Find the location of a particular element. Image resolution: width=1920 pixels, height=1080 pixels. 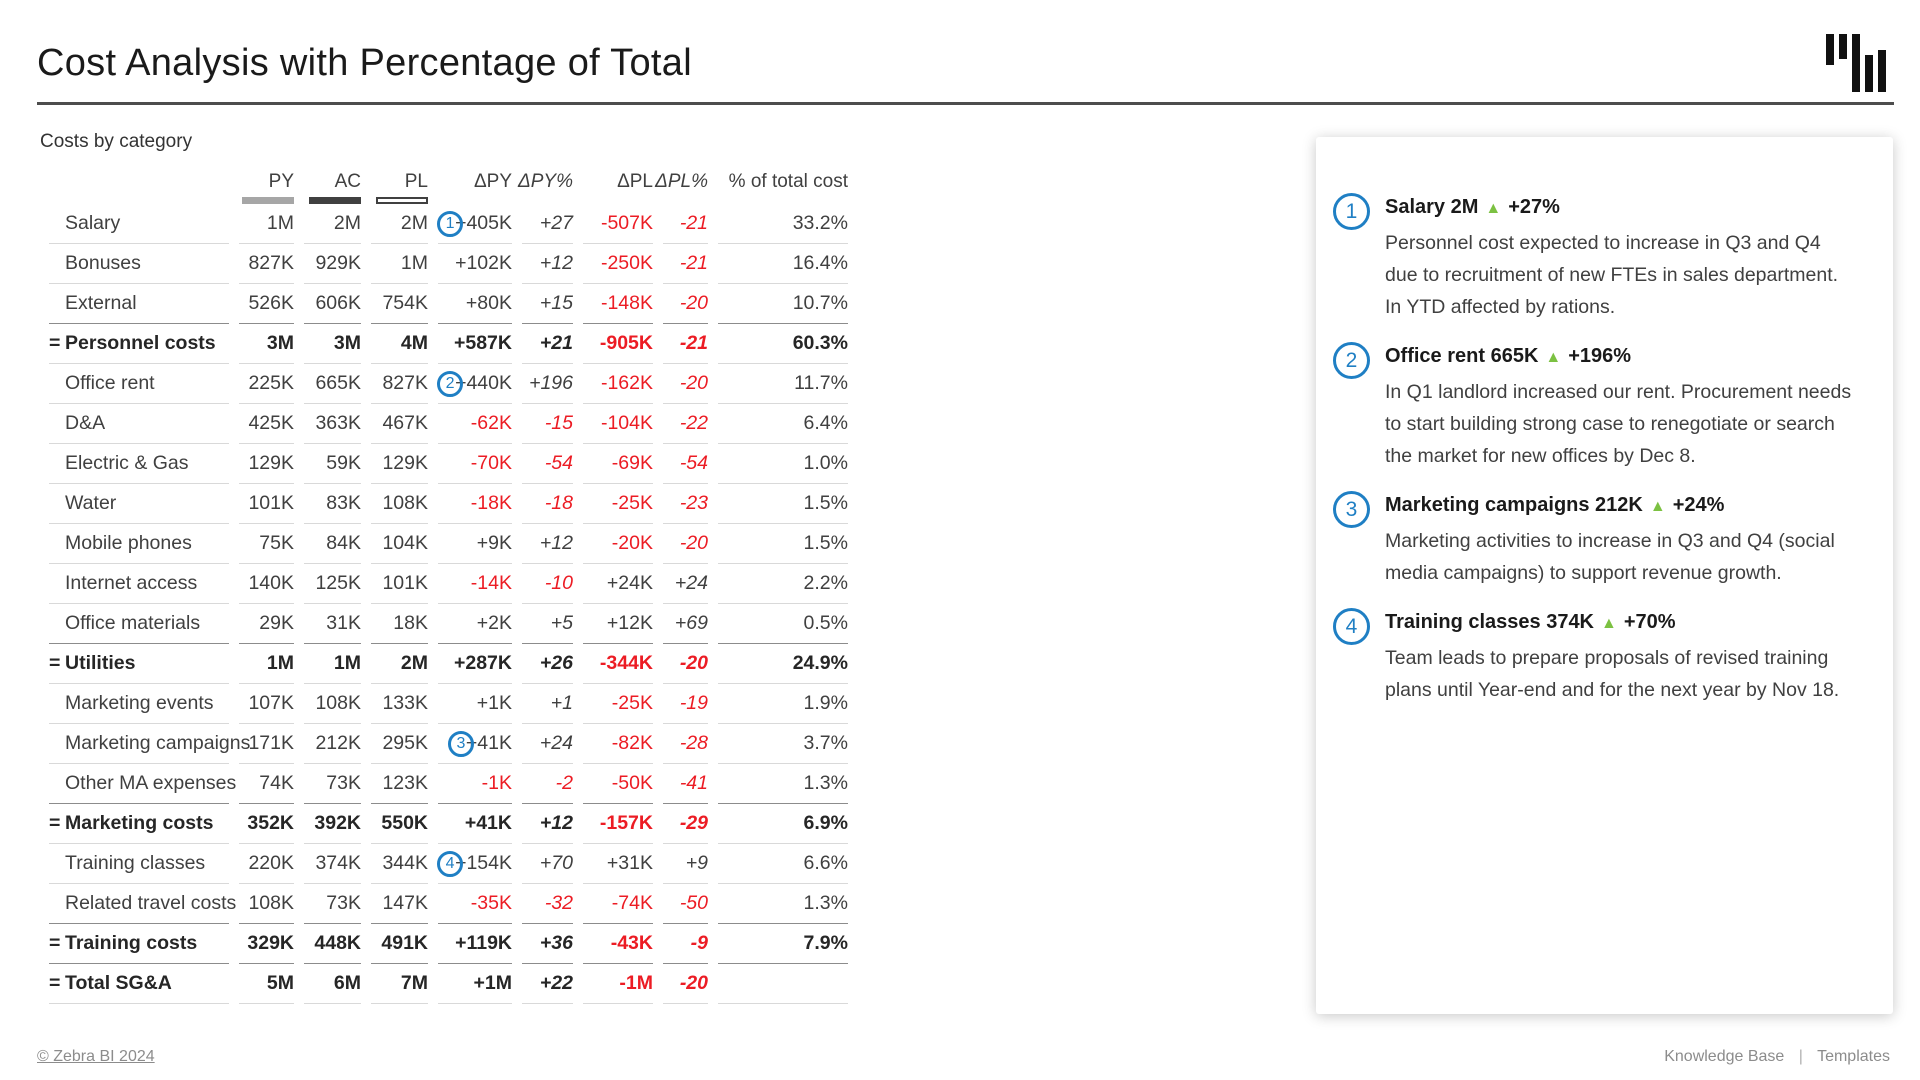

cell-py: 108K is located at coordinates (266, 904).